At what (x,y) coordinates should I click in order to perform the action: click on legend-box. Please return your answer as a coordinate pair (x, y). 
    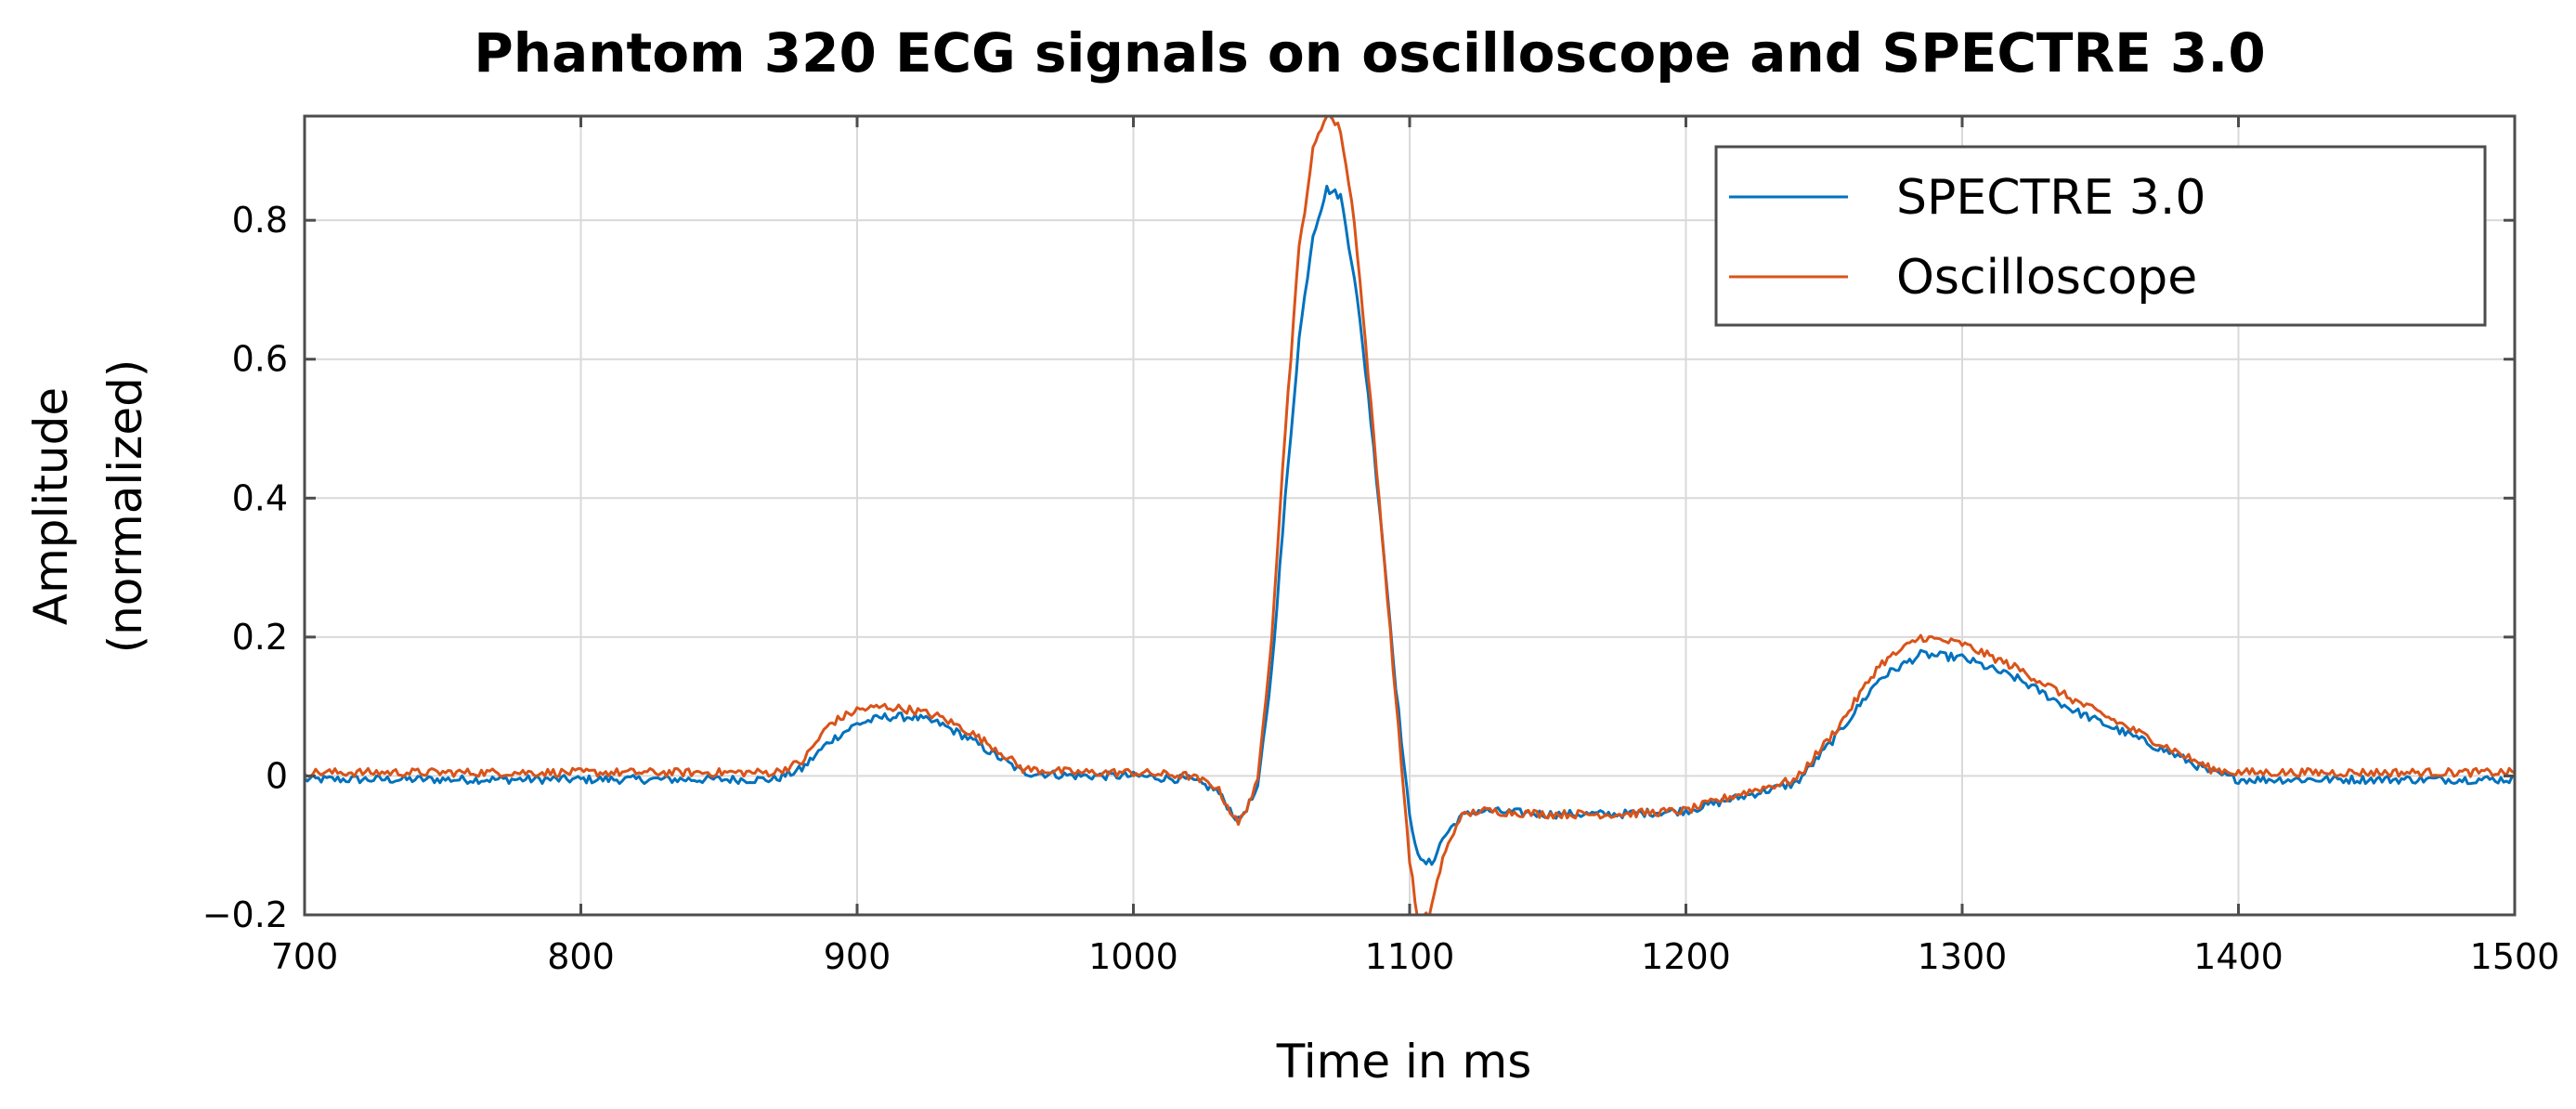
    Looking at the image, I should click on (2100, 236).